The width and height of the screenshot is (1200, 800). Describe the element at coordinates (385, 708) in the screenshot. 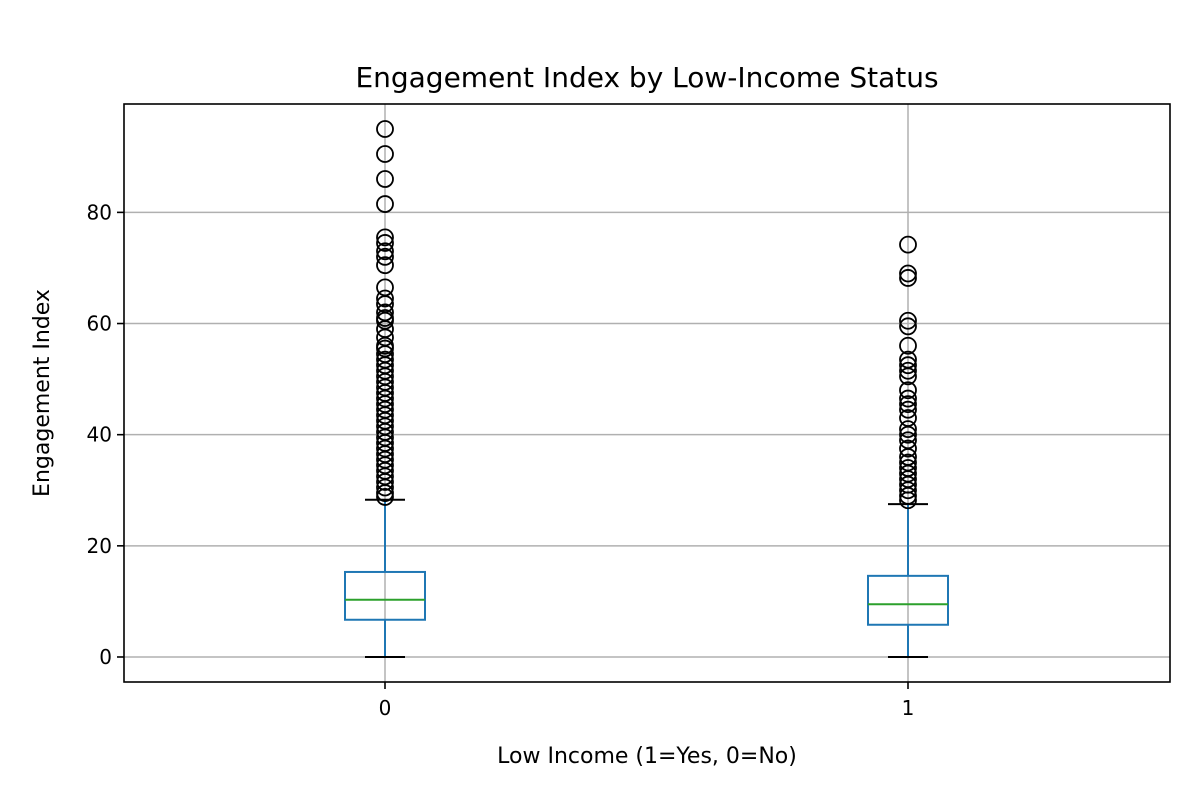

I see `x-tick-label: 0` at that location.